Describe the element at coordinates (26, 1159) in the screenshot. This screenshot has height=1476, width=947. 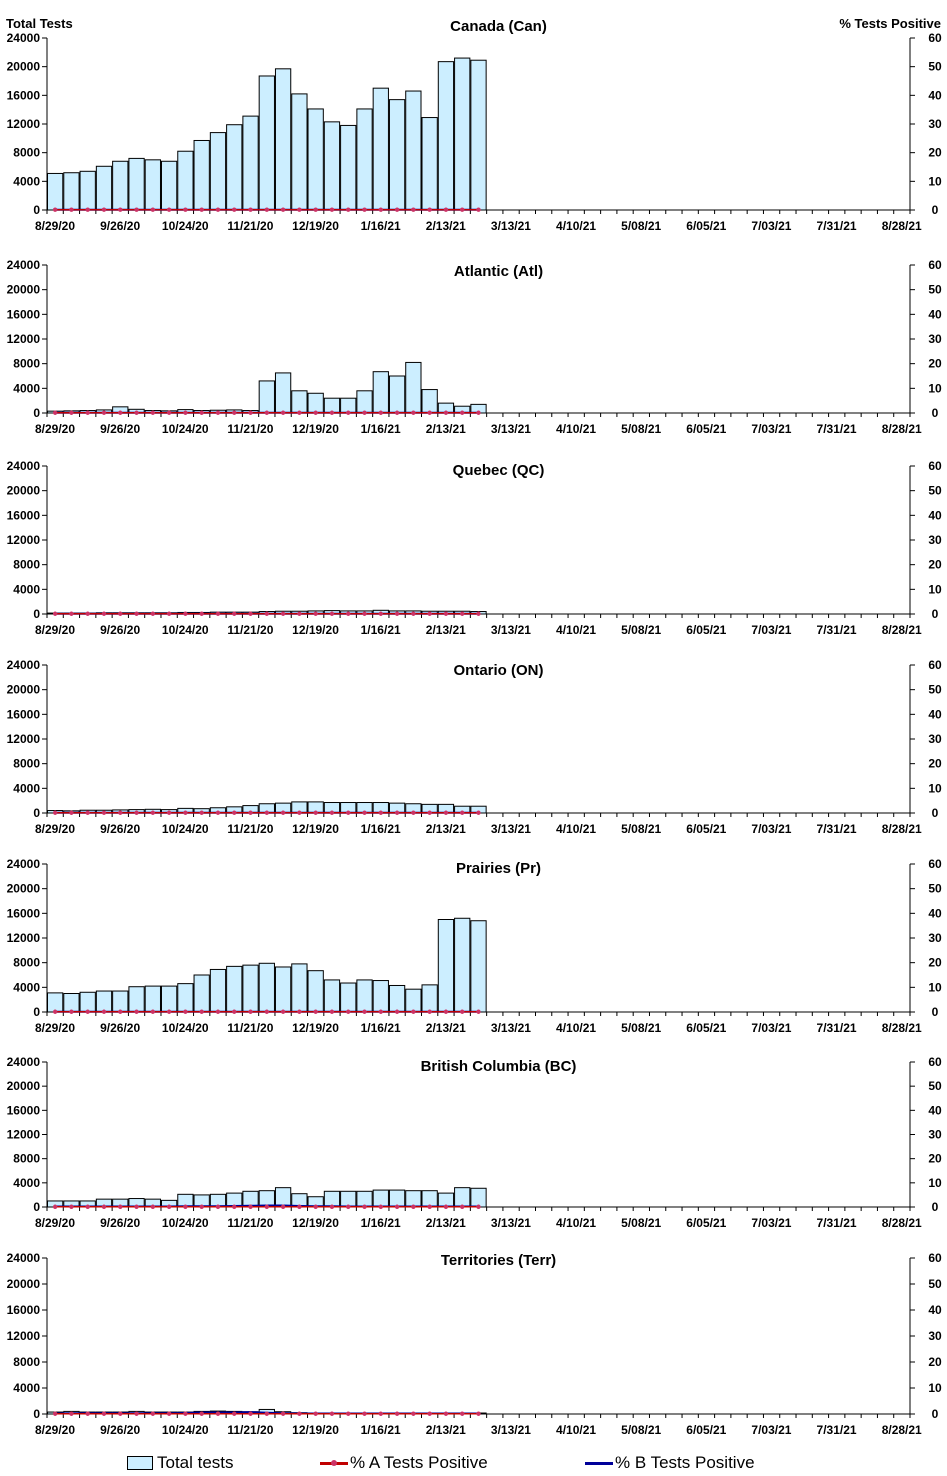
I see `y-tick-label: 8000` at that location.